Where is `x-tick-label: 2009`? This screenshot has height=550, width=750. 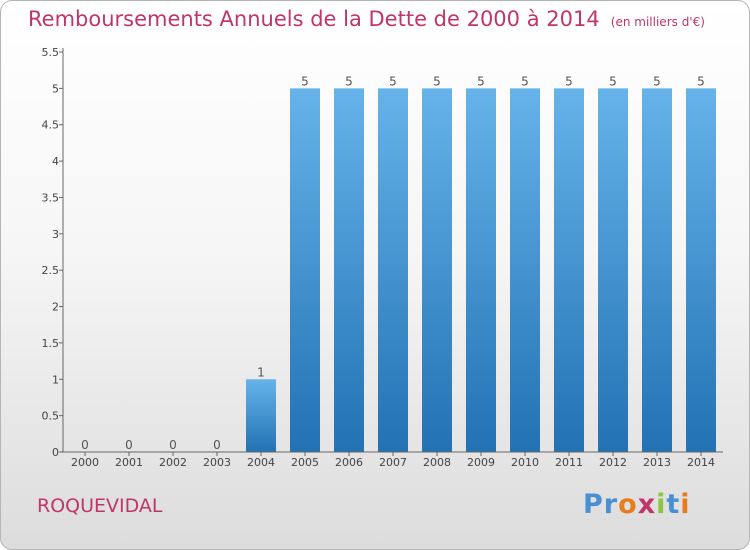
x-tick-label: 2009 is located at coordinates (481, 462).